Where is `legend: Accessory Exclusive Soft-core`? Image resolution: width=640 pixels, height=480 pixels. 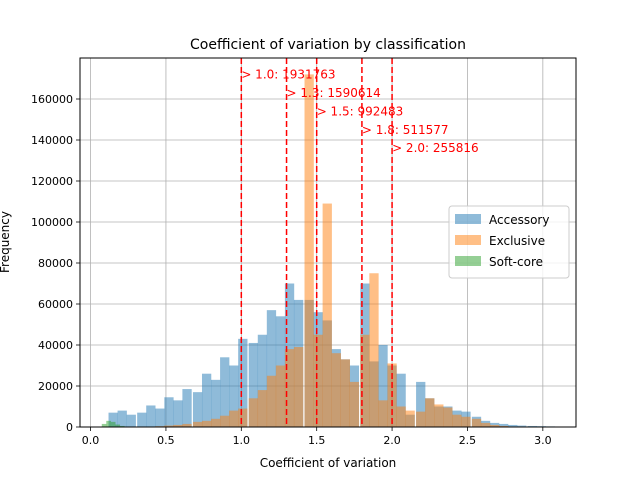
legend: Accessory Exclusive Soft-core is located at coordinates (509, 242).